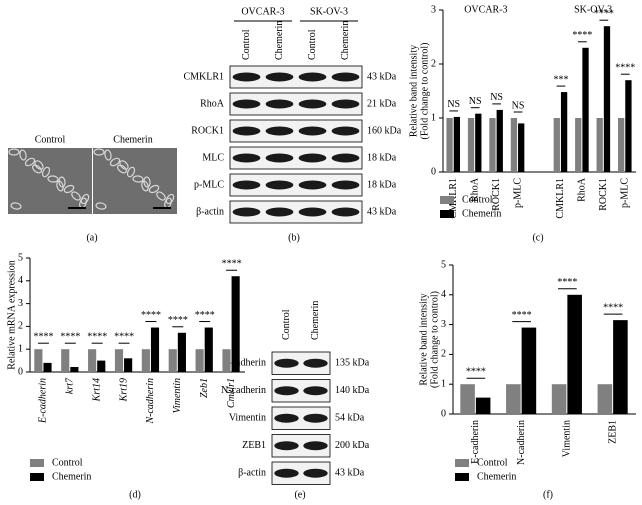 Image resolution: width=642 pixels, height=505 pixels. I want to click on x-tick-label: Vimentin, so click(177, 395).